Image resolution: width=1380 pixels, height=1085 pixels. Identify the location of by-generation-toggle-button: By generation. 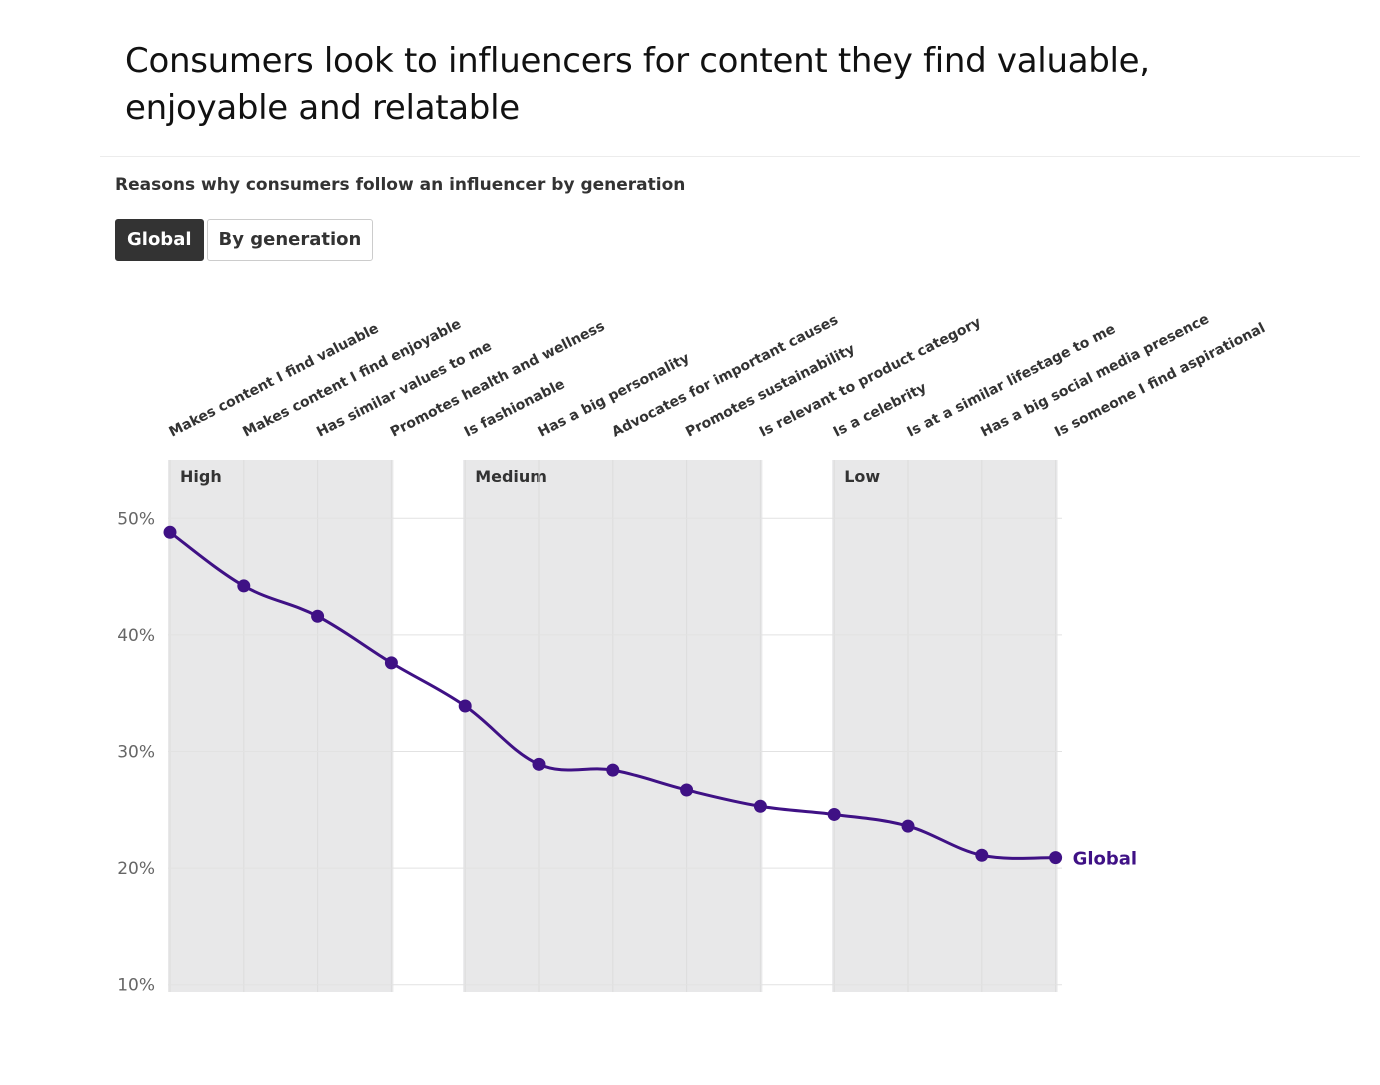
(290, 240).